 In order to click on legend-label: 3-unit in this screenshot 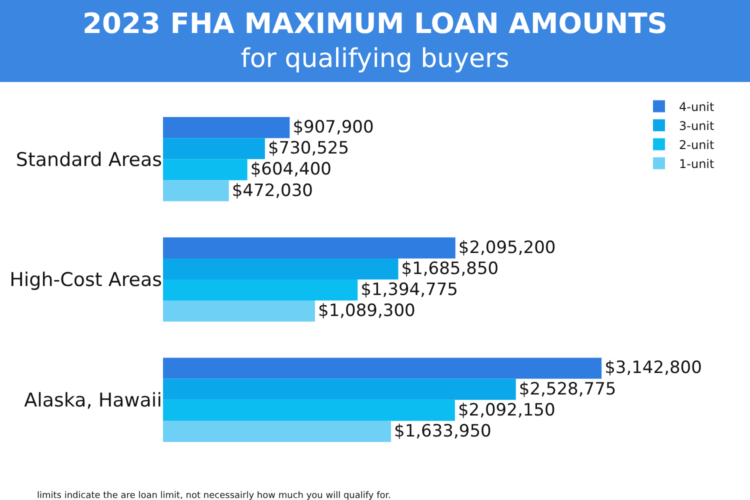, I will do `click(697, 125)`.